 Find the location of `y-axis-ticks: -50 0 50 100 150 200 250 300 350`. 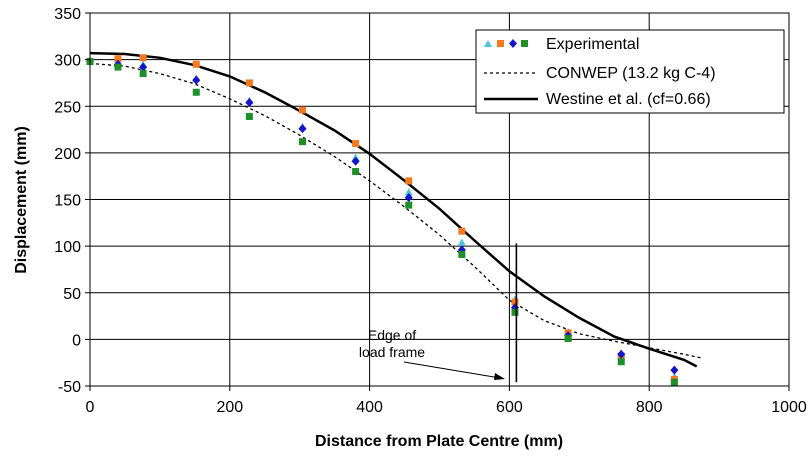

y-axis-ticks: -50 0 50 100 150 200 250 300 350 is located at coordinates (72, 201).